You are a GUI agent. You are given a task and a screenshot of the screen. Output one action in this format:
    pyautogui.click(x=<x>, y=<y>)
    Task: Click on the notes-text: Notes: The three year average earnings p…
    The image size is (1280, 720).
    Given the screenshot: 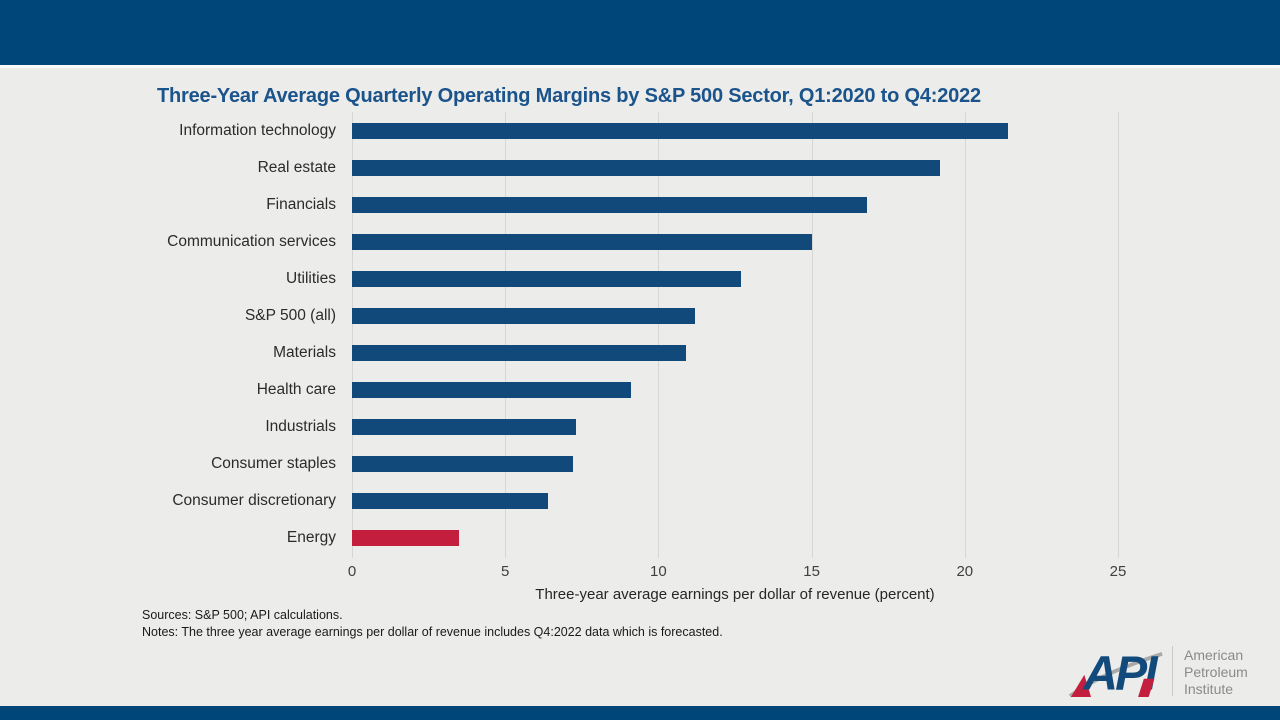 What is the action you would take?
    pyautogui.click(x=432, y=632)
    